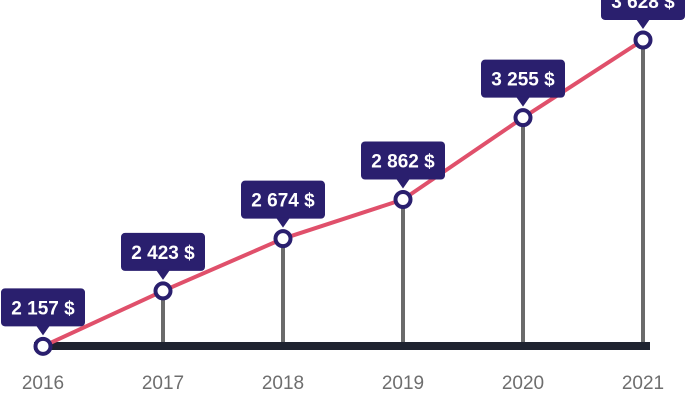 The image size is (687, 404). I want to click on value-callout-2019: 2 862 $, so click(403, 165).